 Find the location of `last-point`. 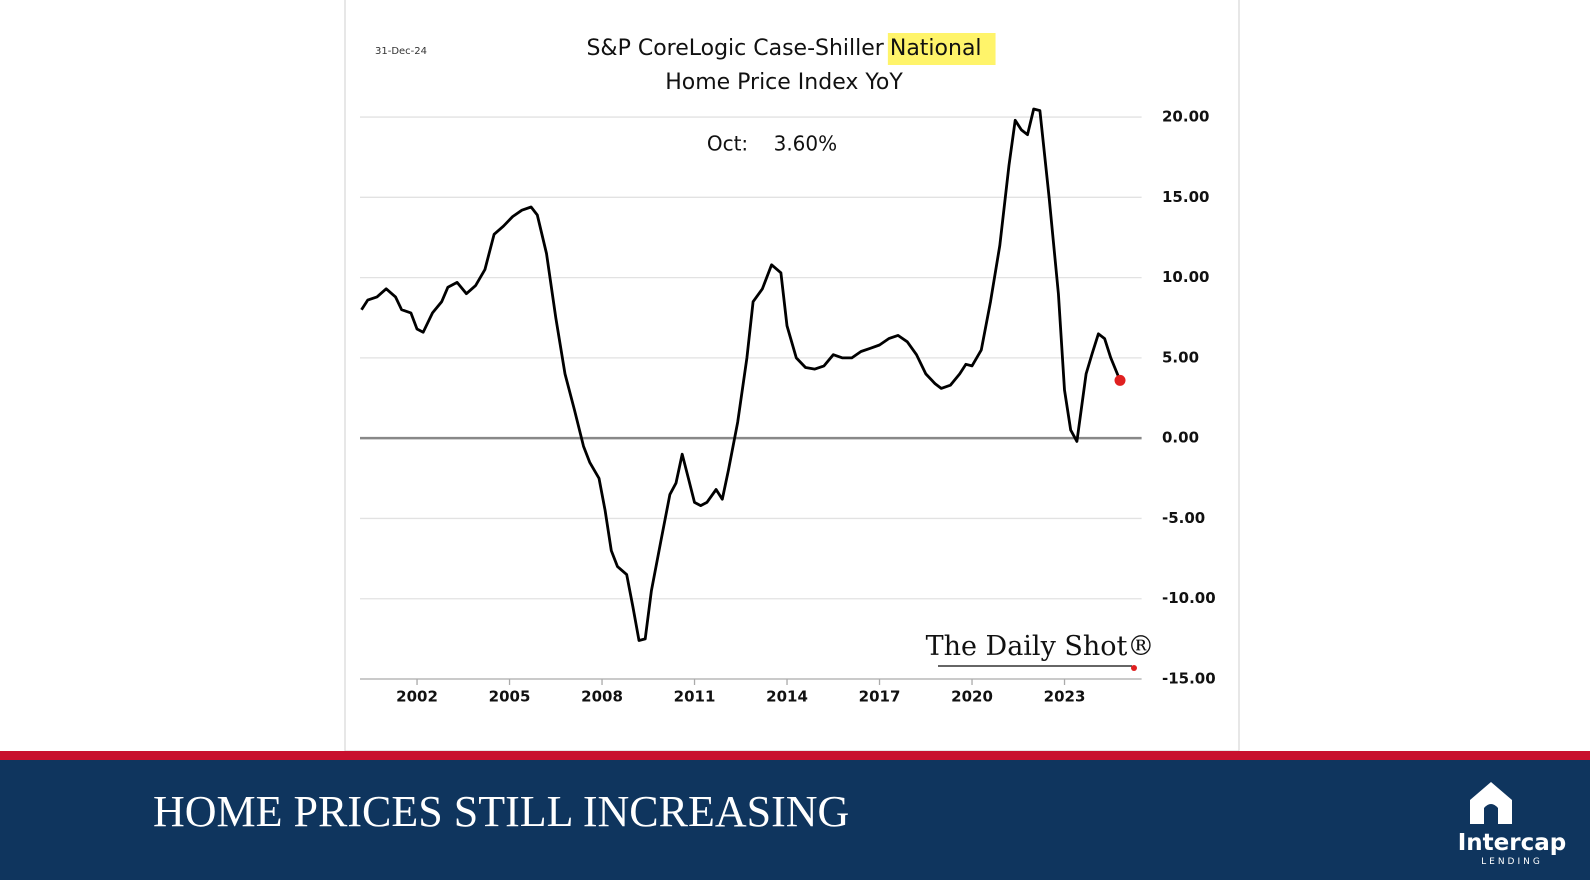

last-point is located at coordinates (1120, 380).